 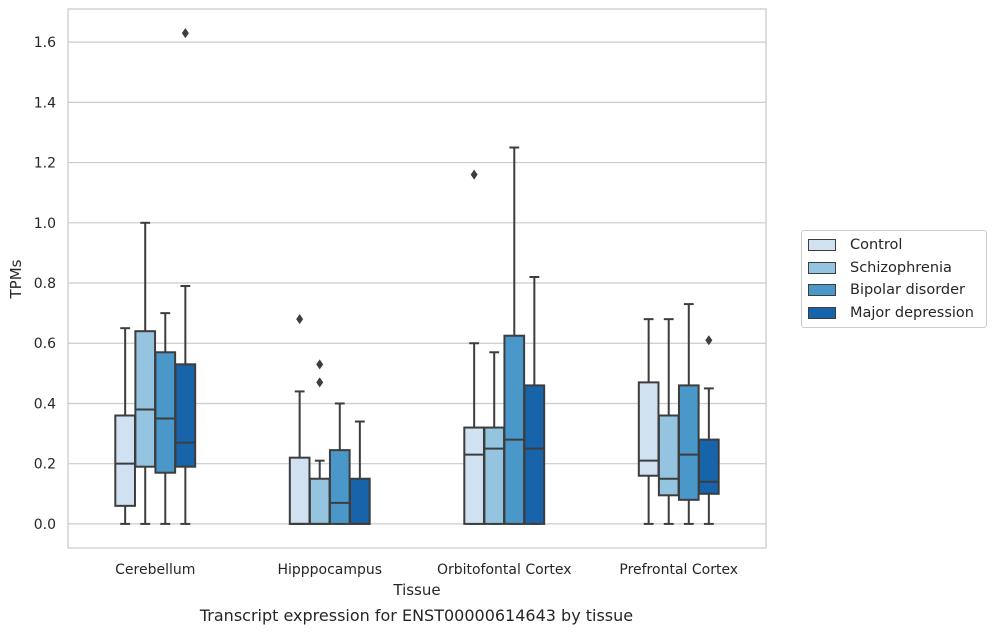 What do you see at coordinates (45, 404) in the screenshot?
I see `y-tick-label: 0.4` at bounding box center [45, 404].